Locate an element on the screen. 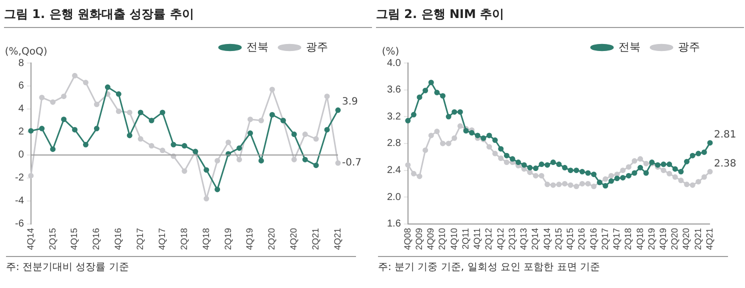  x-tick-label: 4Q08 is located at coordinates (407, 239).